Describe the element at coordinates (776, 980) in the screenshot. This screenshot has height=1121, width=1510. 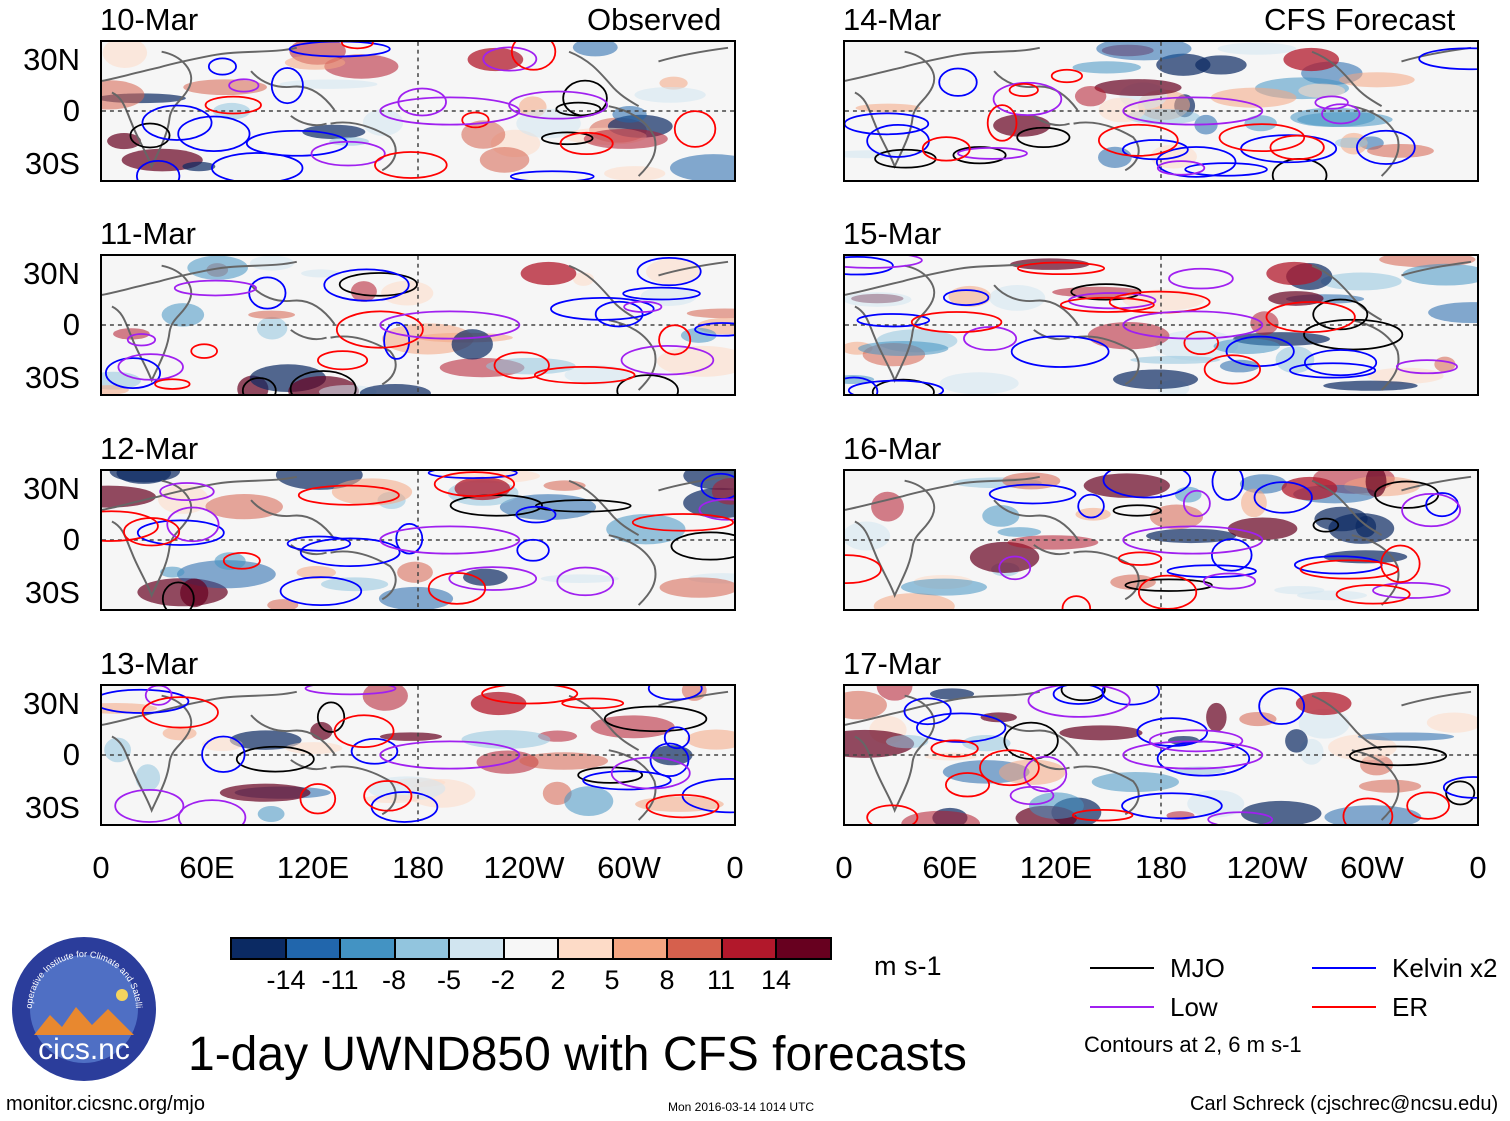
I see `colorbar-tick-label: 14` at that location.